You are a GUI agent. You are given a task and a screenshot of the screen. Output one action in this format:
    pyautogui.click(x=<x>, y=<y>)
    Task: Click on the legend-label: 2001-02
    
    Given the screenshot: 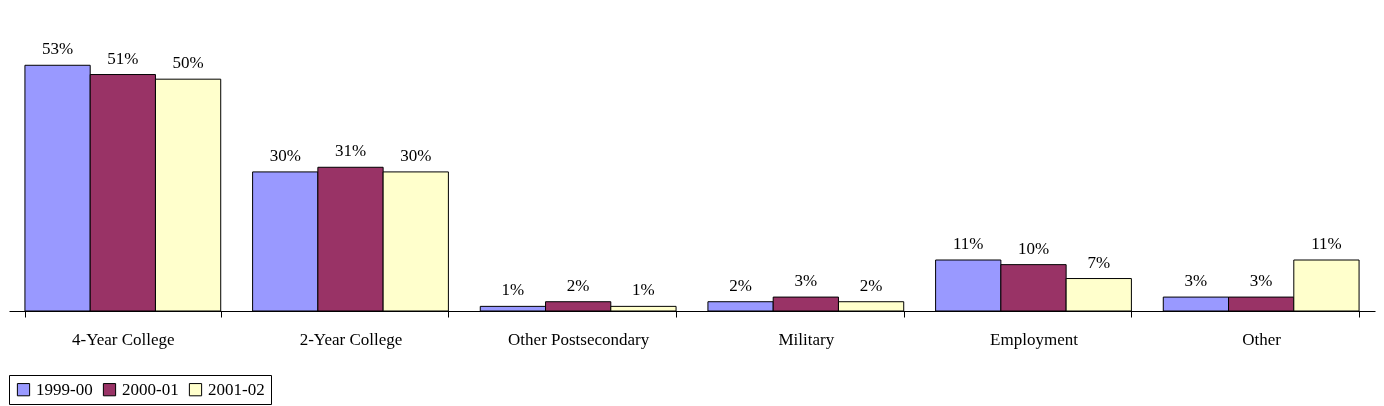 What is the action you would take?
    pyautogui.click(x=236, y=389)
    